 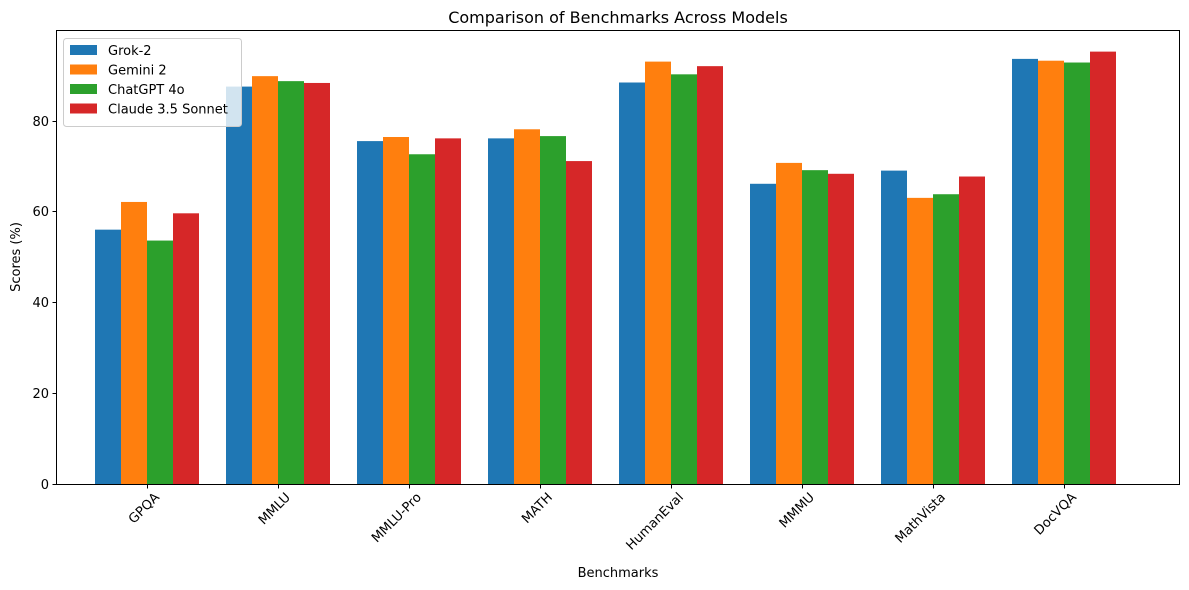 I want to click on bar-chatgpt-4o-mmlu-pro, so click(x=422, y=319).